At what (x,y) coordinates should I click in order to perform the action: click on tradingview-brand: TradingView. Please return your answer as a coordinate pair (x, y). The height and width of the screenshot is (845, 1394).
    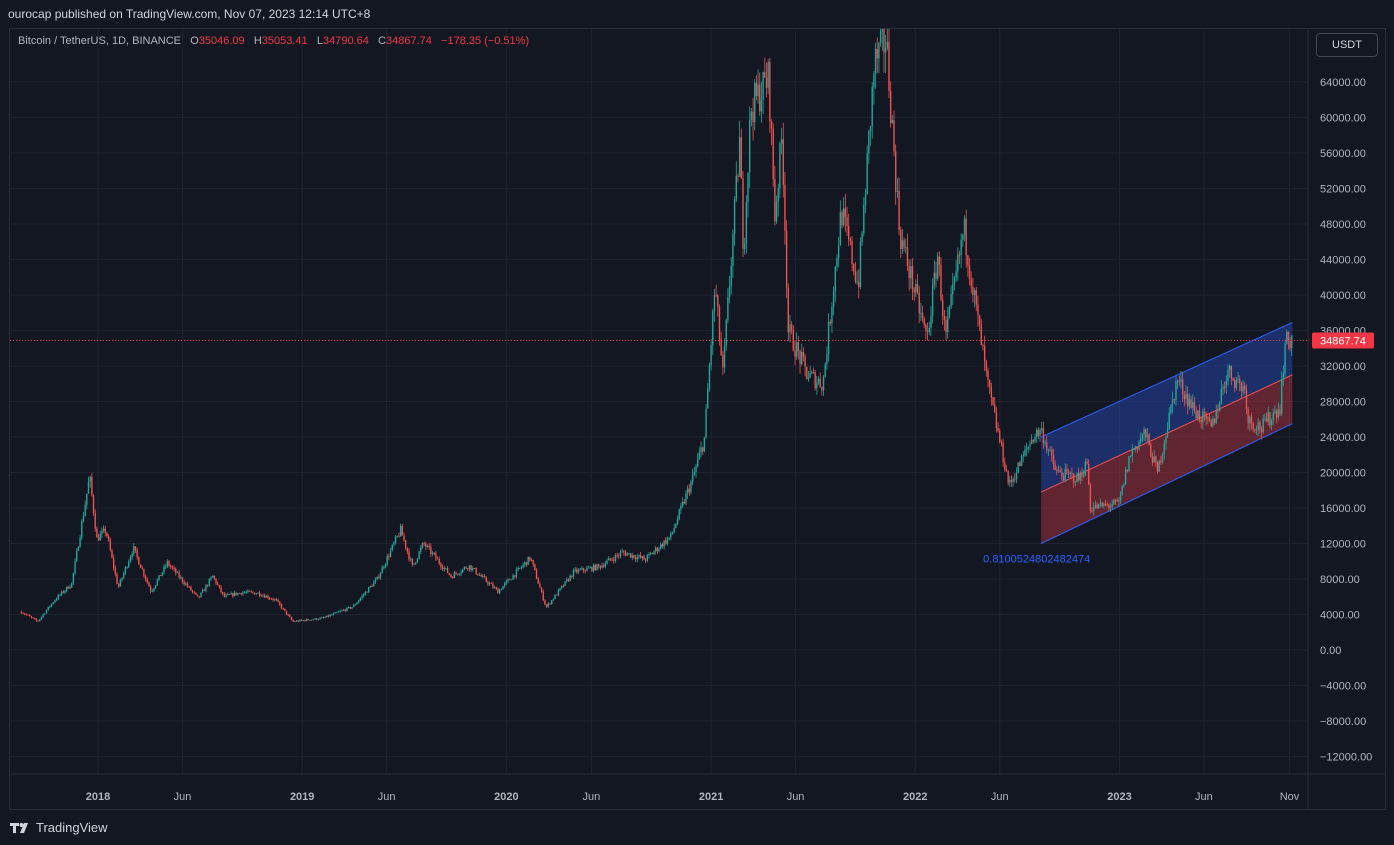
    Looking at the image, I should click on (59, 827).